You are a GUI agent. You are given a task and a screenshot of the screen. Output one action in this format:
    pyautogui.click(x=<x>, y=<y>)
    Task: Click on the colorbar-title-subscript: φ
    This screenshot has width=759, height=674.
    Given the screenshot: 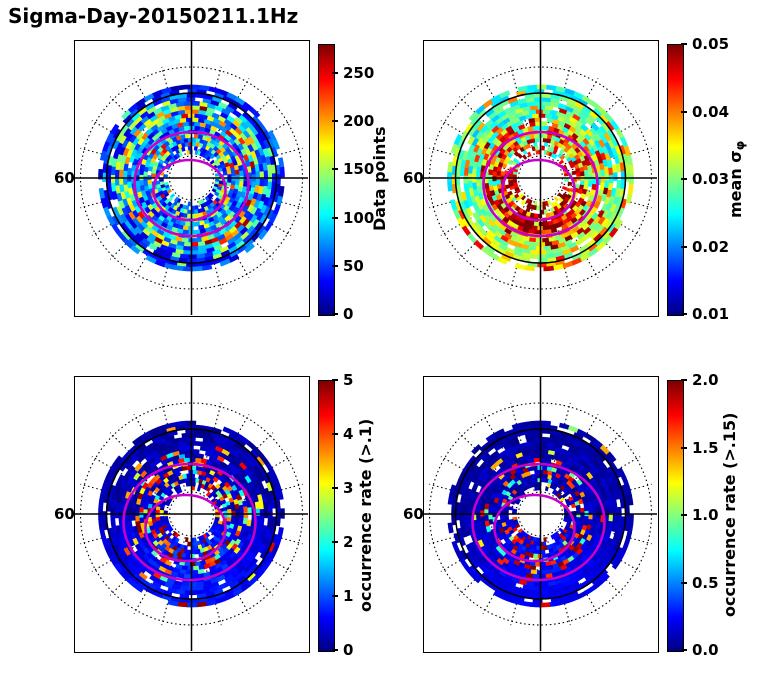 What is the action you would take?
    pyautogui.click(x=740, y=145)
    